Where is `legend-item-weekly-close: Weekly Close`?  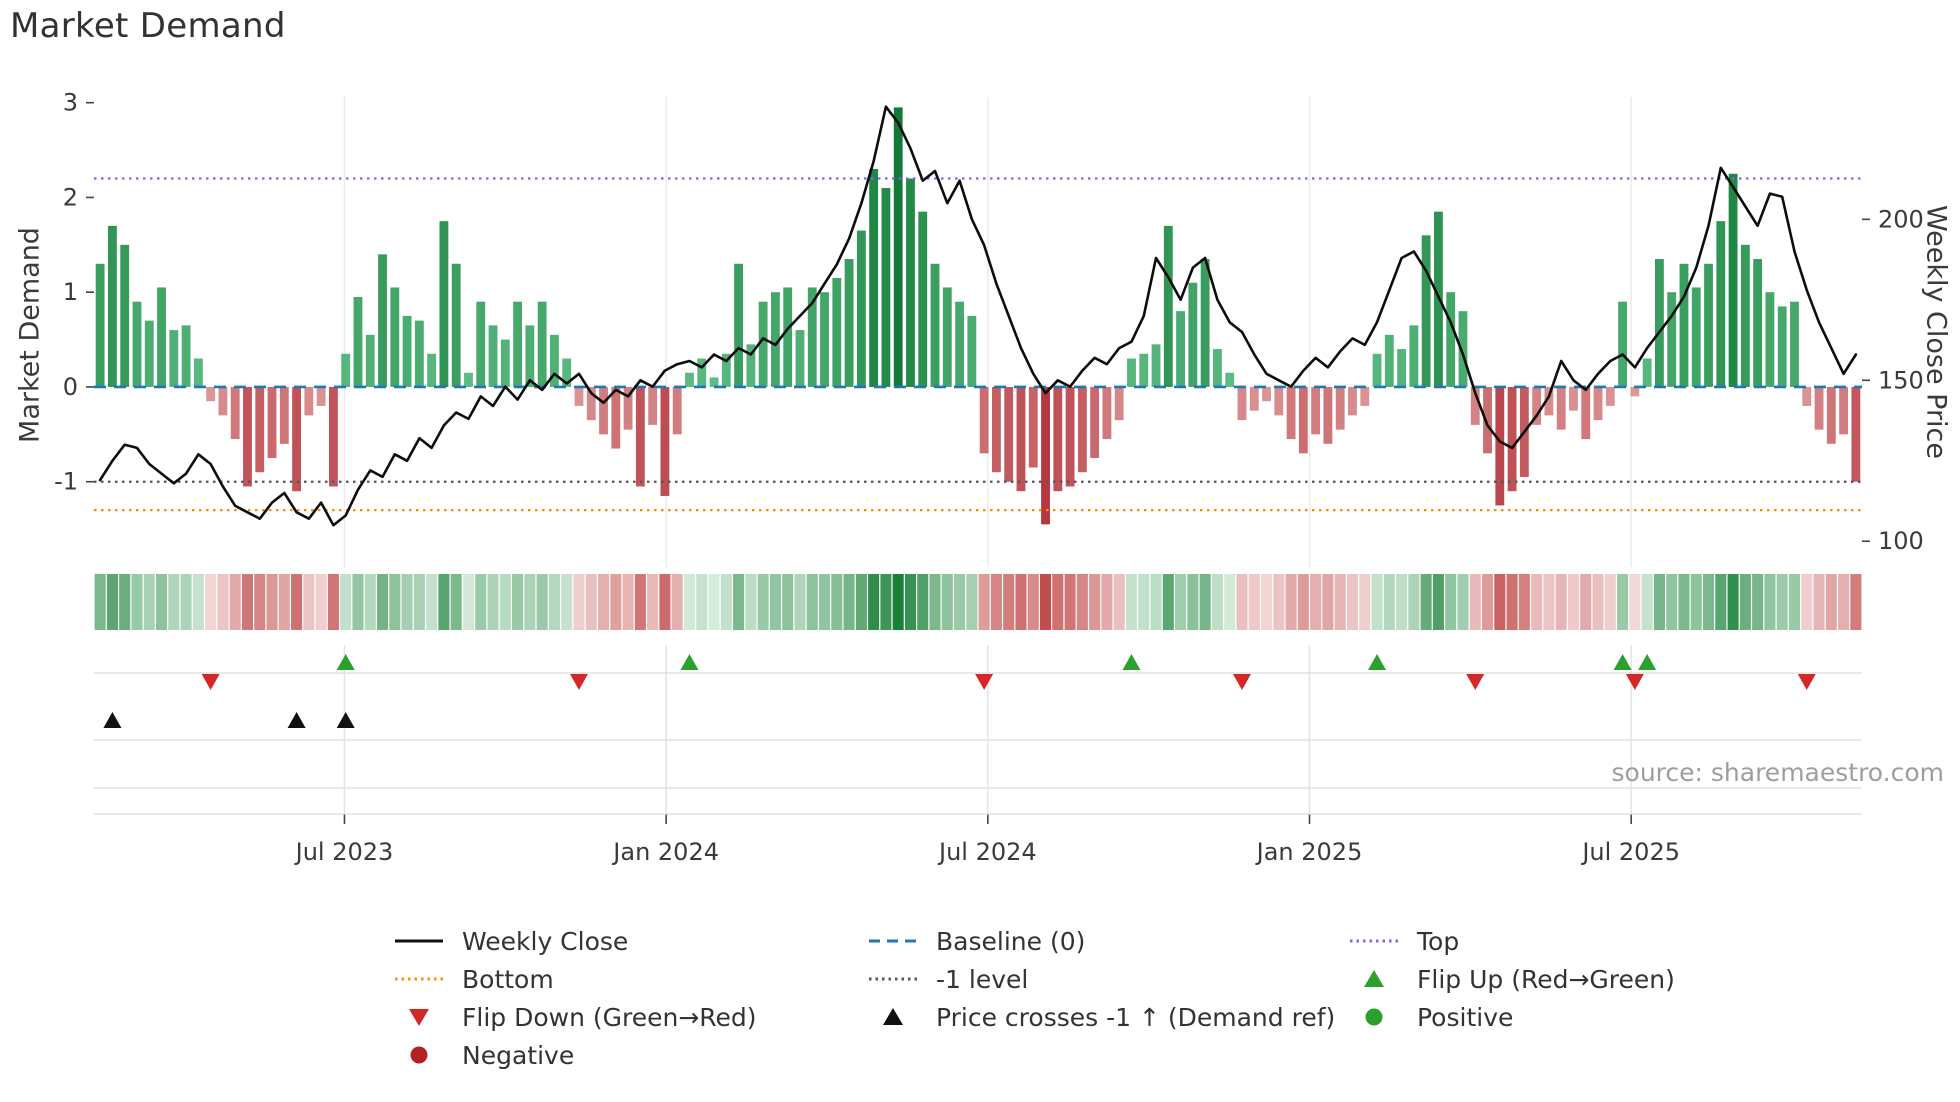
legend-item-weekly-close: Weekly Close is located at coordinates (629, 941).